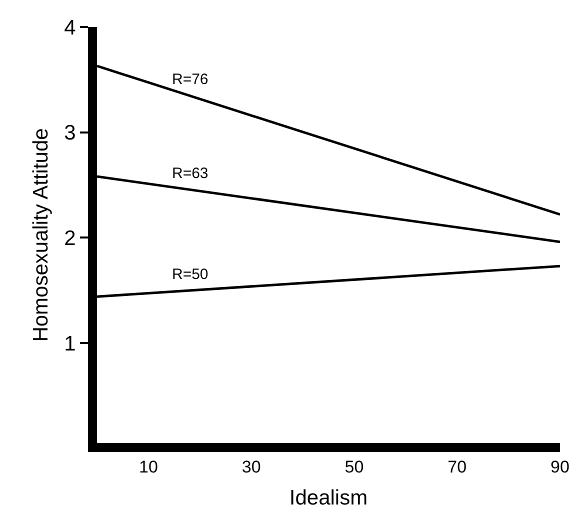 Image resolution: width=577 pixels, height=517 pixels. Describe the element at coordinates (70, 28) in the screenshot. I see `y-tick-label: 4` at that location.